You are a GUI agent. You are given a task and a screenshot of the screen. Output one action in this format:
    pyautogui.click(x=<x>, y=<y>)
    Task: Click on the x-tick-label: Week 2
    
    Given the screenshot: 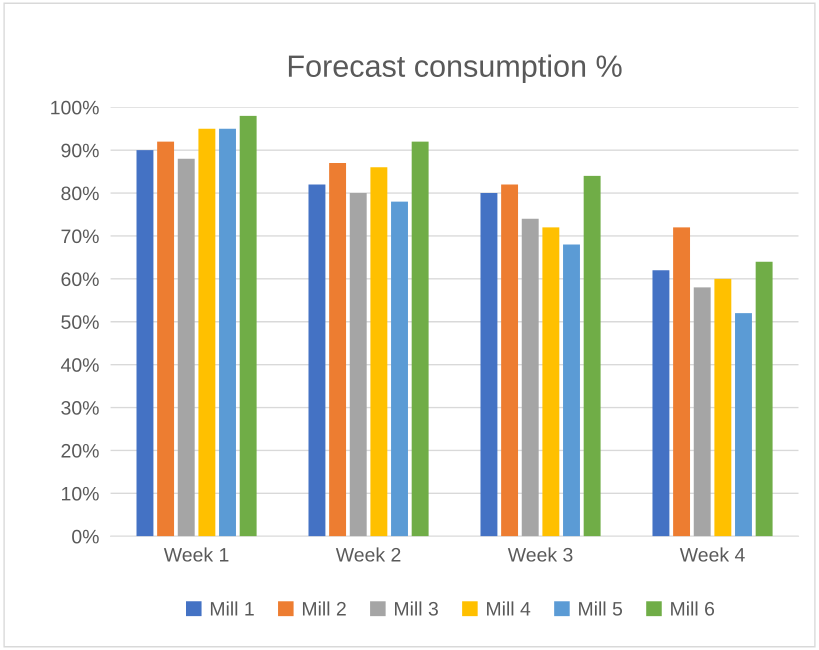 What is the action you would take?
    pyautogui.click(x=368, y=554)
    